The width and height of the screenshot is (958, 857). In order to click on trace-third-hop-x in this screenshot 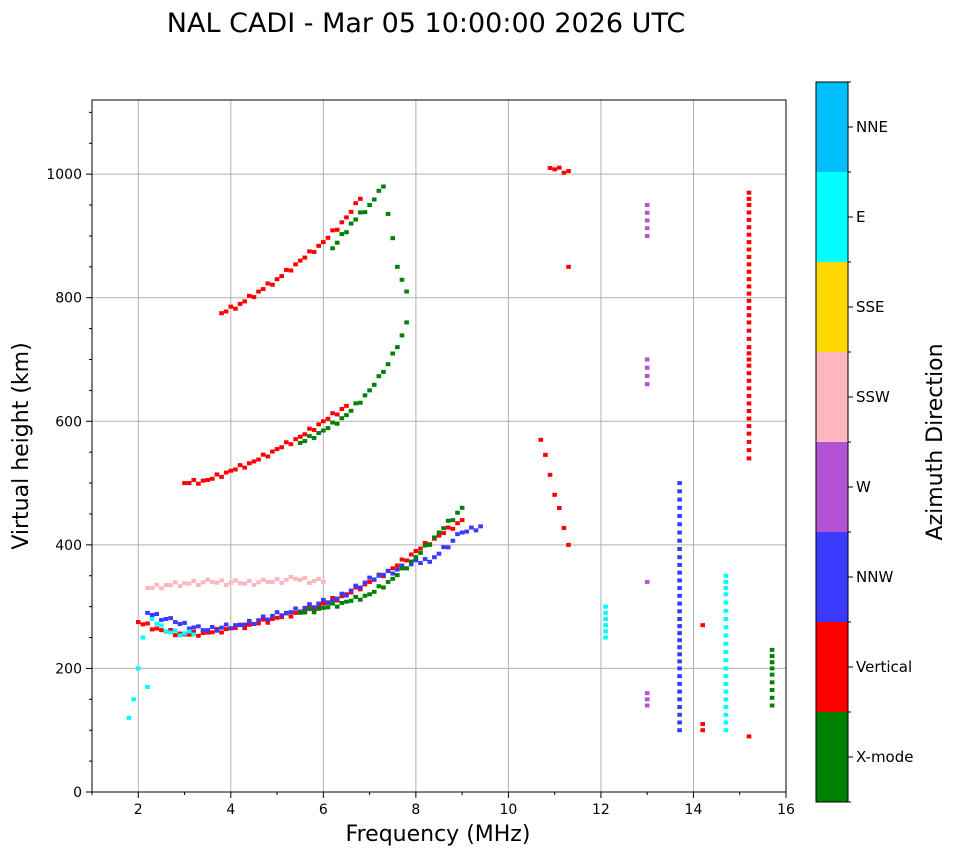, I will do `click(369, 239)`.